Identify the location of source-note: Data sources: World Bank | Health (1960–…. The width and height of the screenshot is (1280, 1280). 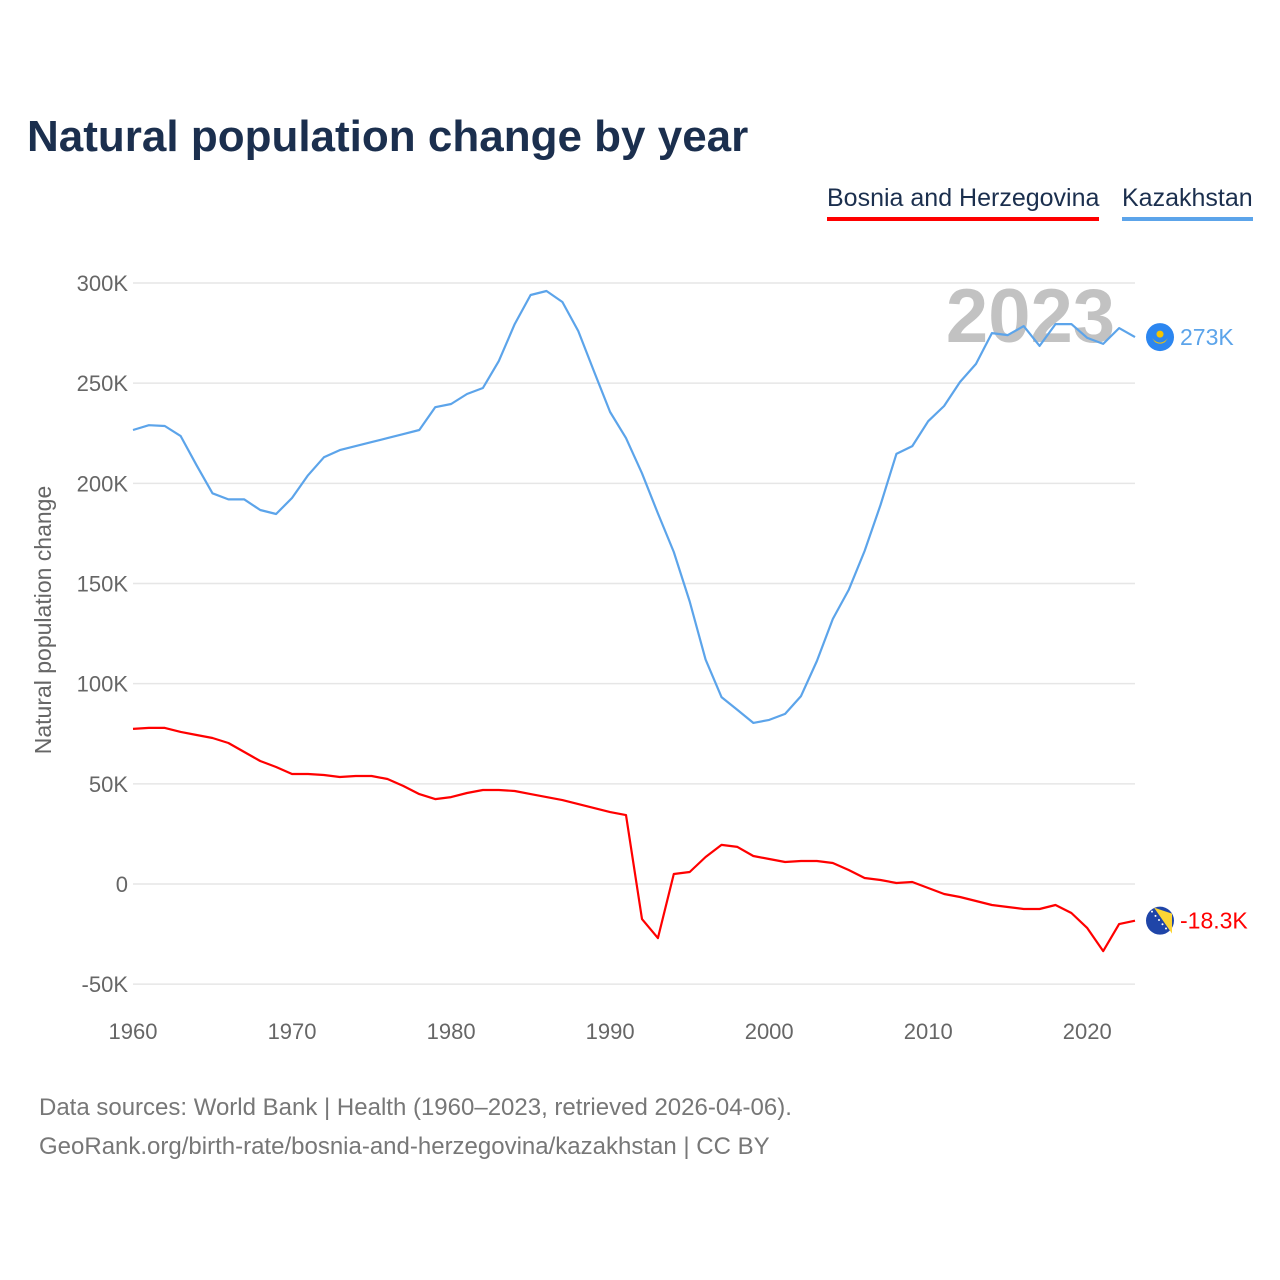
(415, 1127).